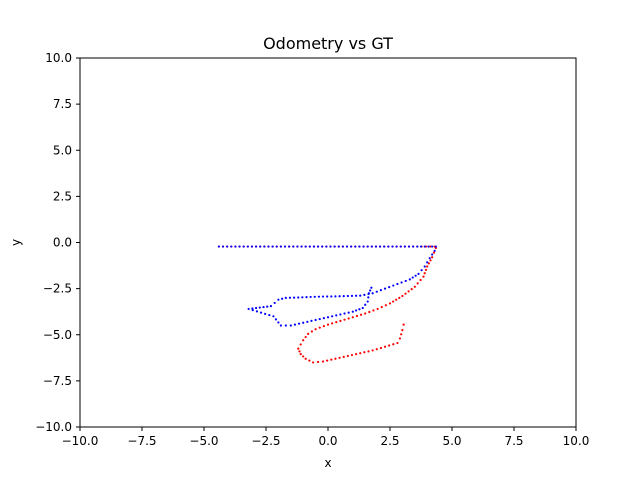  Describe the element at coordinates (62, 196) in the screenshot. I see `y-tick-label: 2.5` at that location.